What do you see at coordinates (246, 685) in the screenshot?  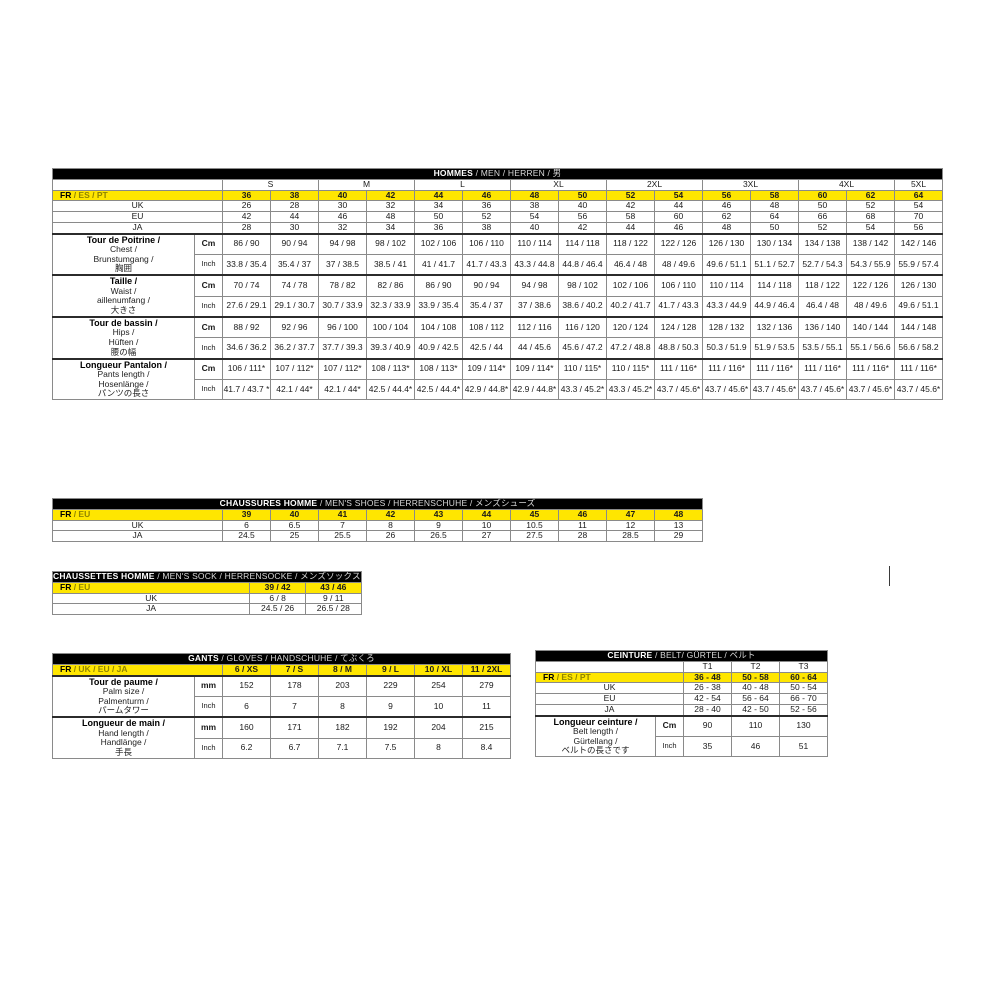 I see `gloves-m0-value-primary: 152` at bounding box center [246, 685].